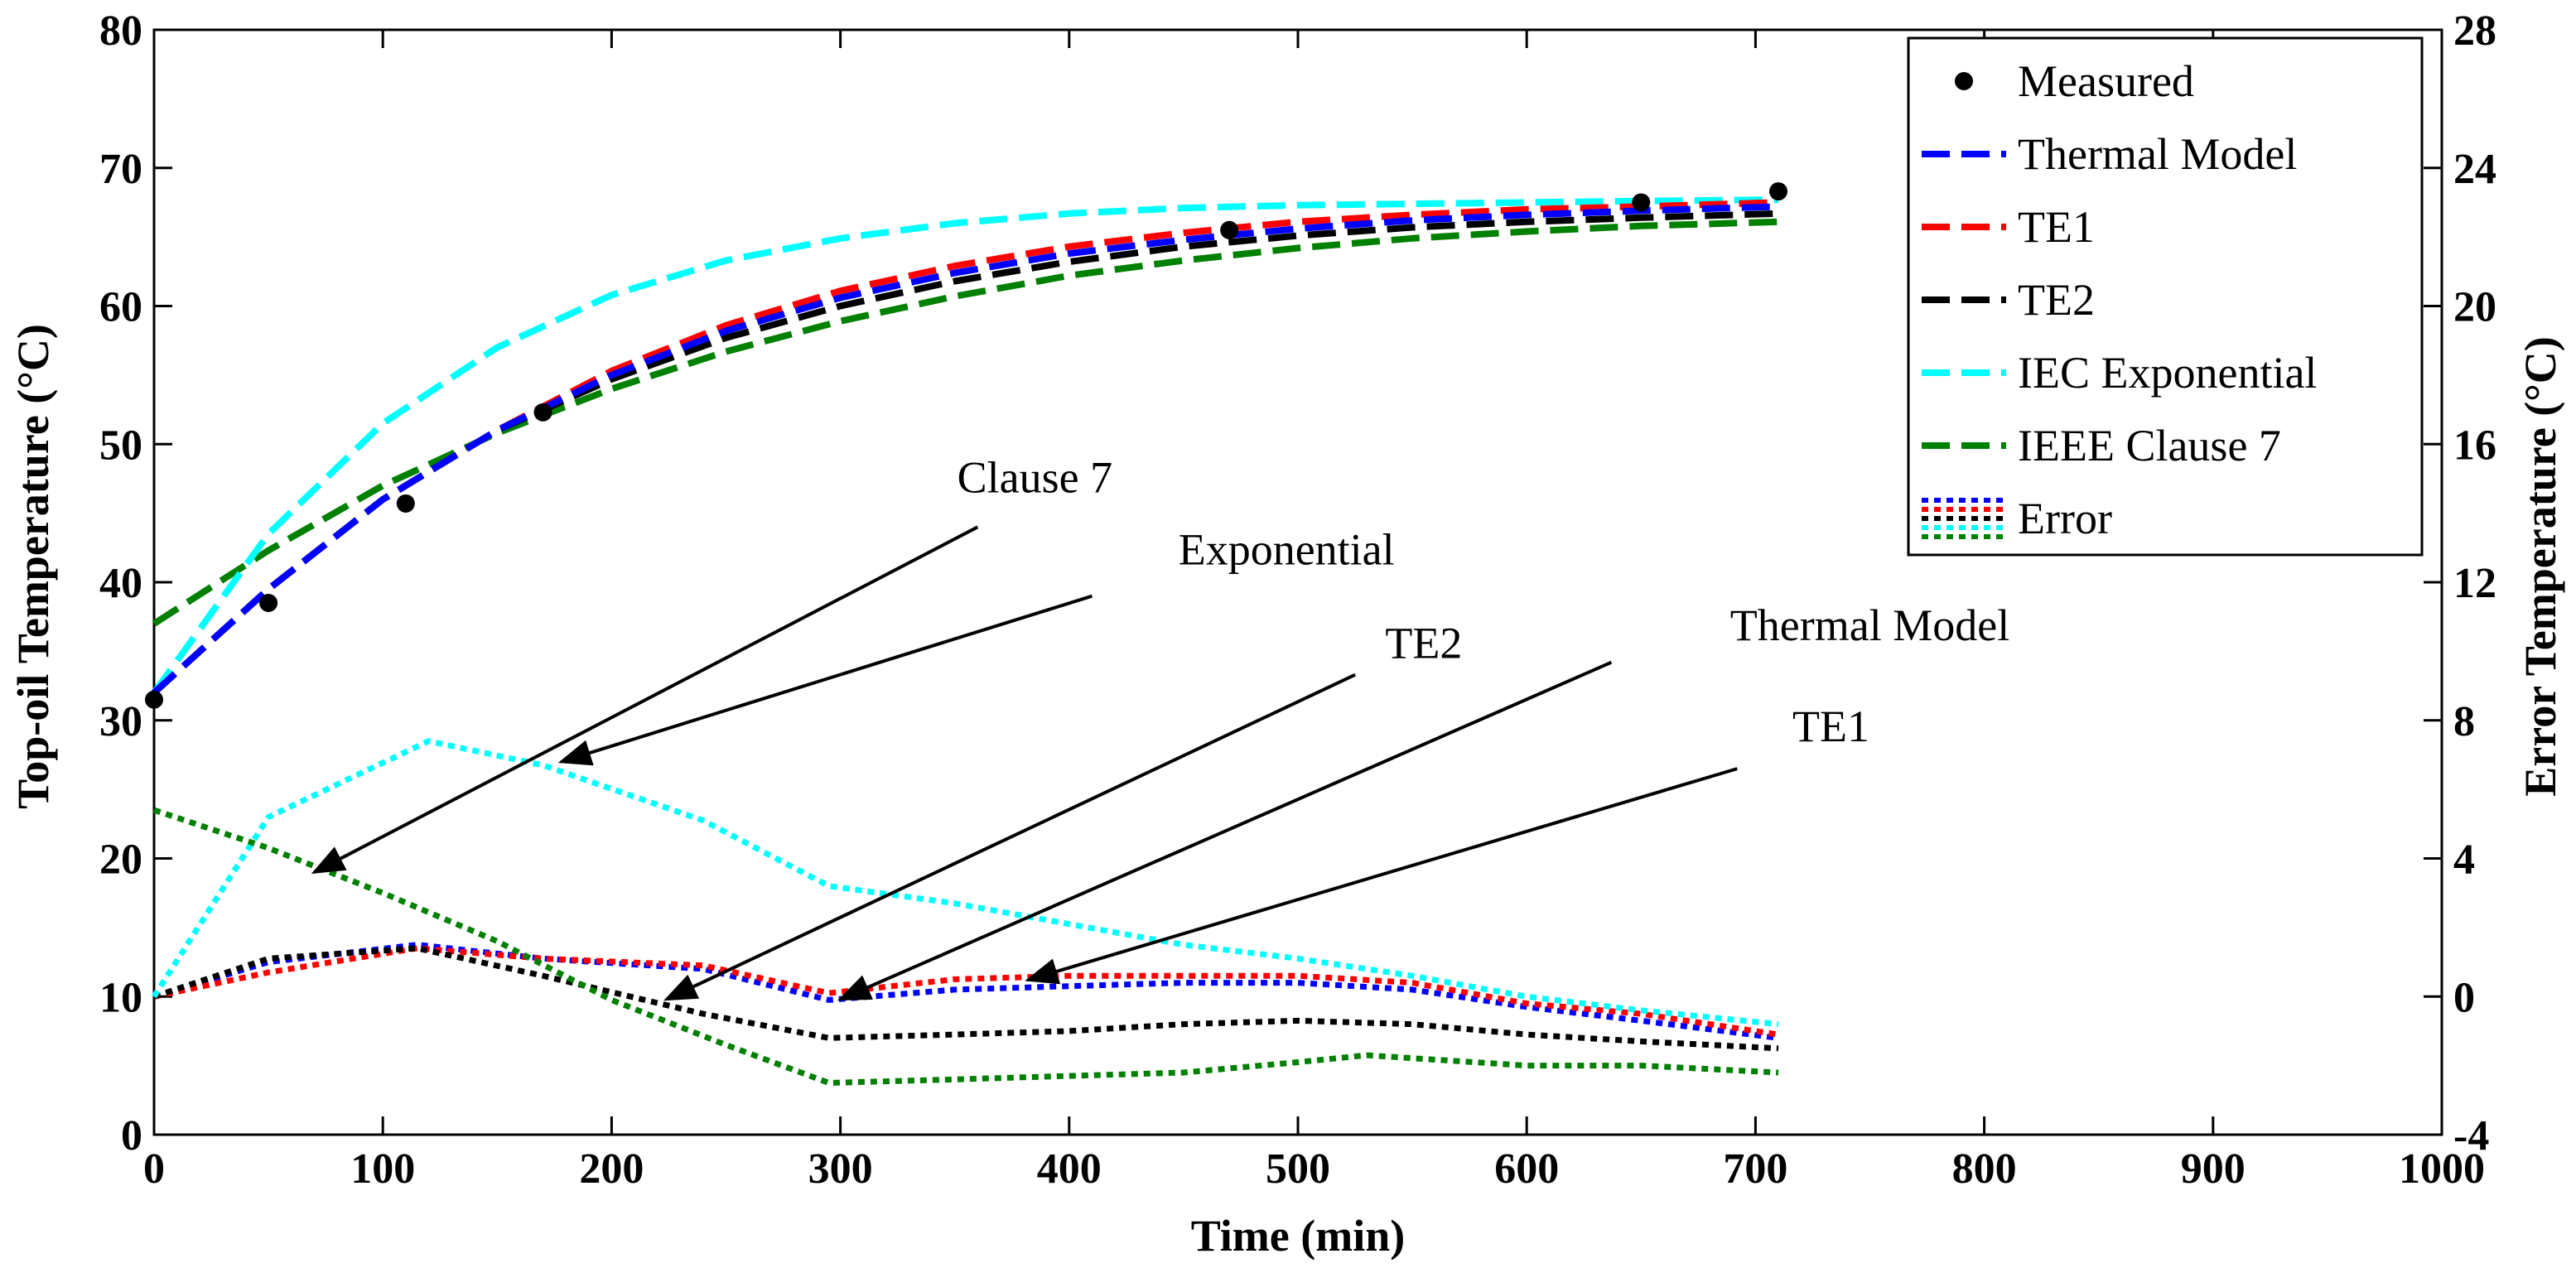  Describe the element at coordinates (1069, 1169) in the screenshot. I see `x-tick-label: 400` at that location.